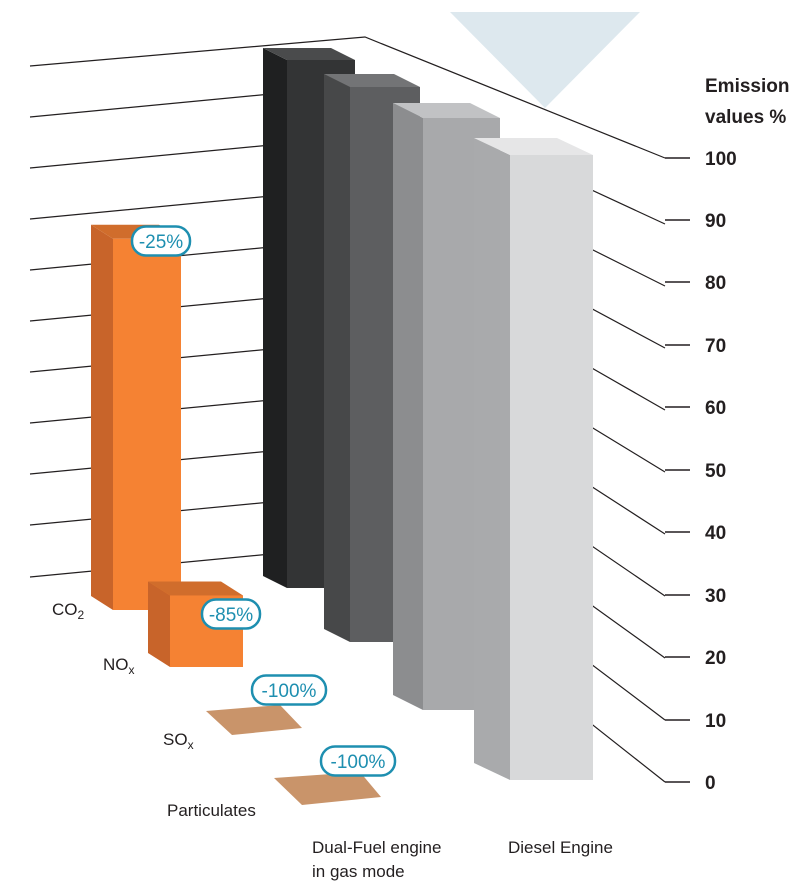 The width and height of the screenshot is (794, 887). What do you see at coordinates (545, 60) in the screenshot?
I see `watermark-triangle` at bounding box center [545, 60].